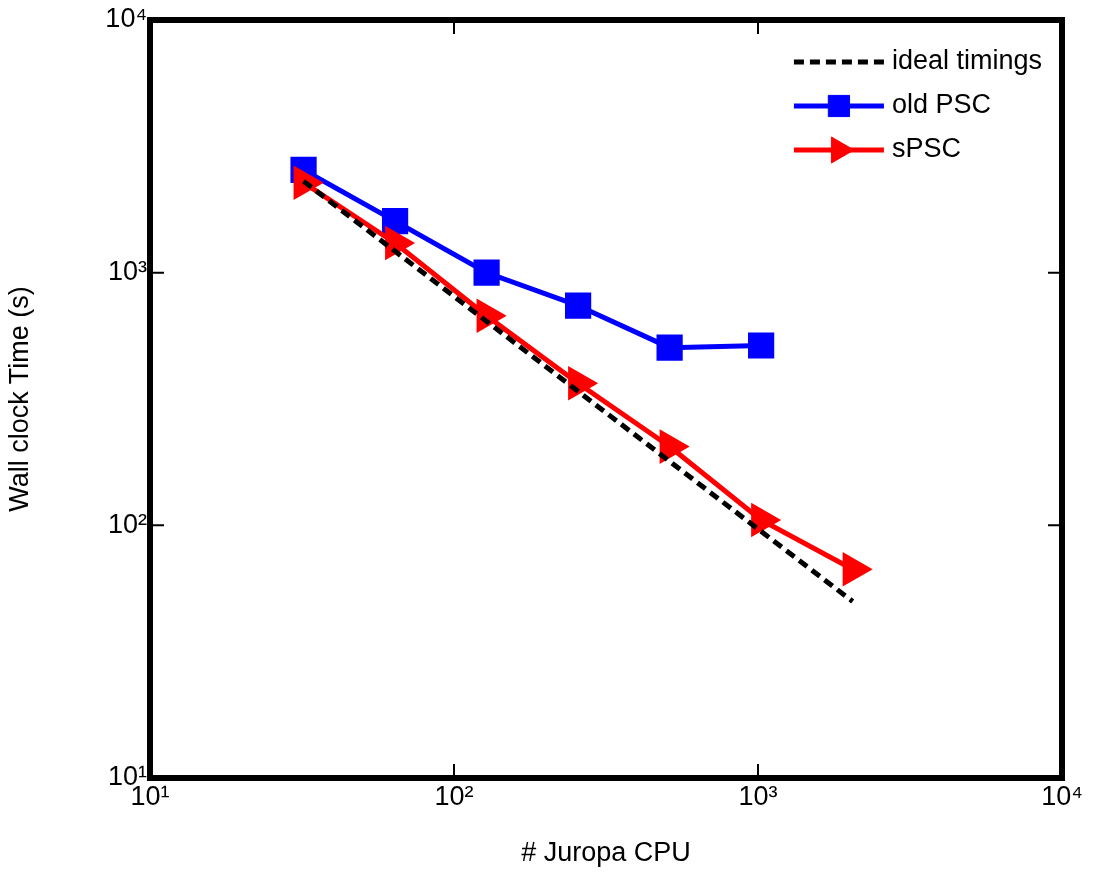  Describe the element at coordinates (454, 795) in the screenshot. I see `x-tick-label: 10²` at that location.